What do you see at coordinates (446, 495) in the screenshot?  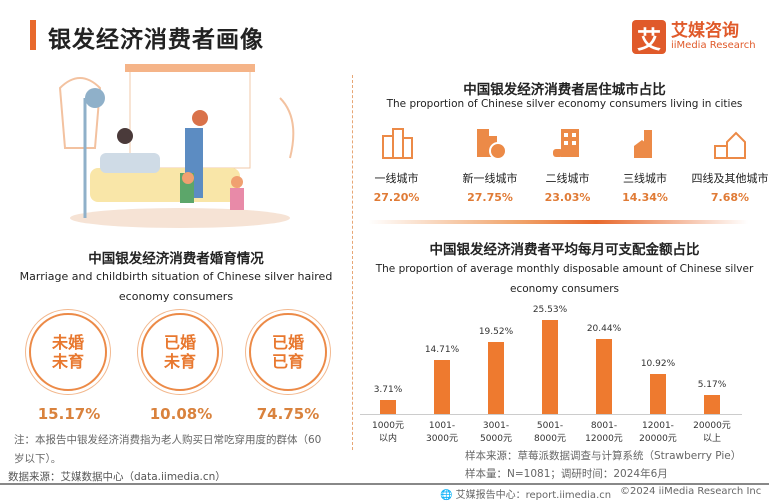 I see `globe-icon: 🌐` at bounding box center [446, 495].